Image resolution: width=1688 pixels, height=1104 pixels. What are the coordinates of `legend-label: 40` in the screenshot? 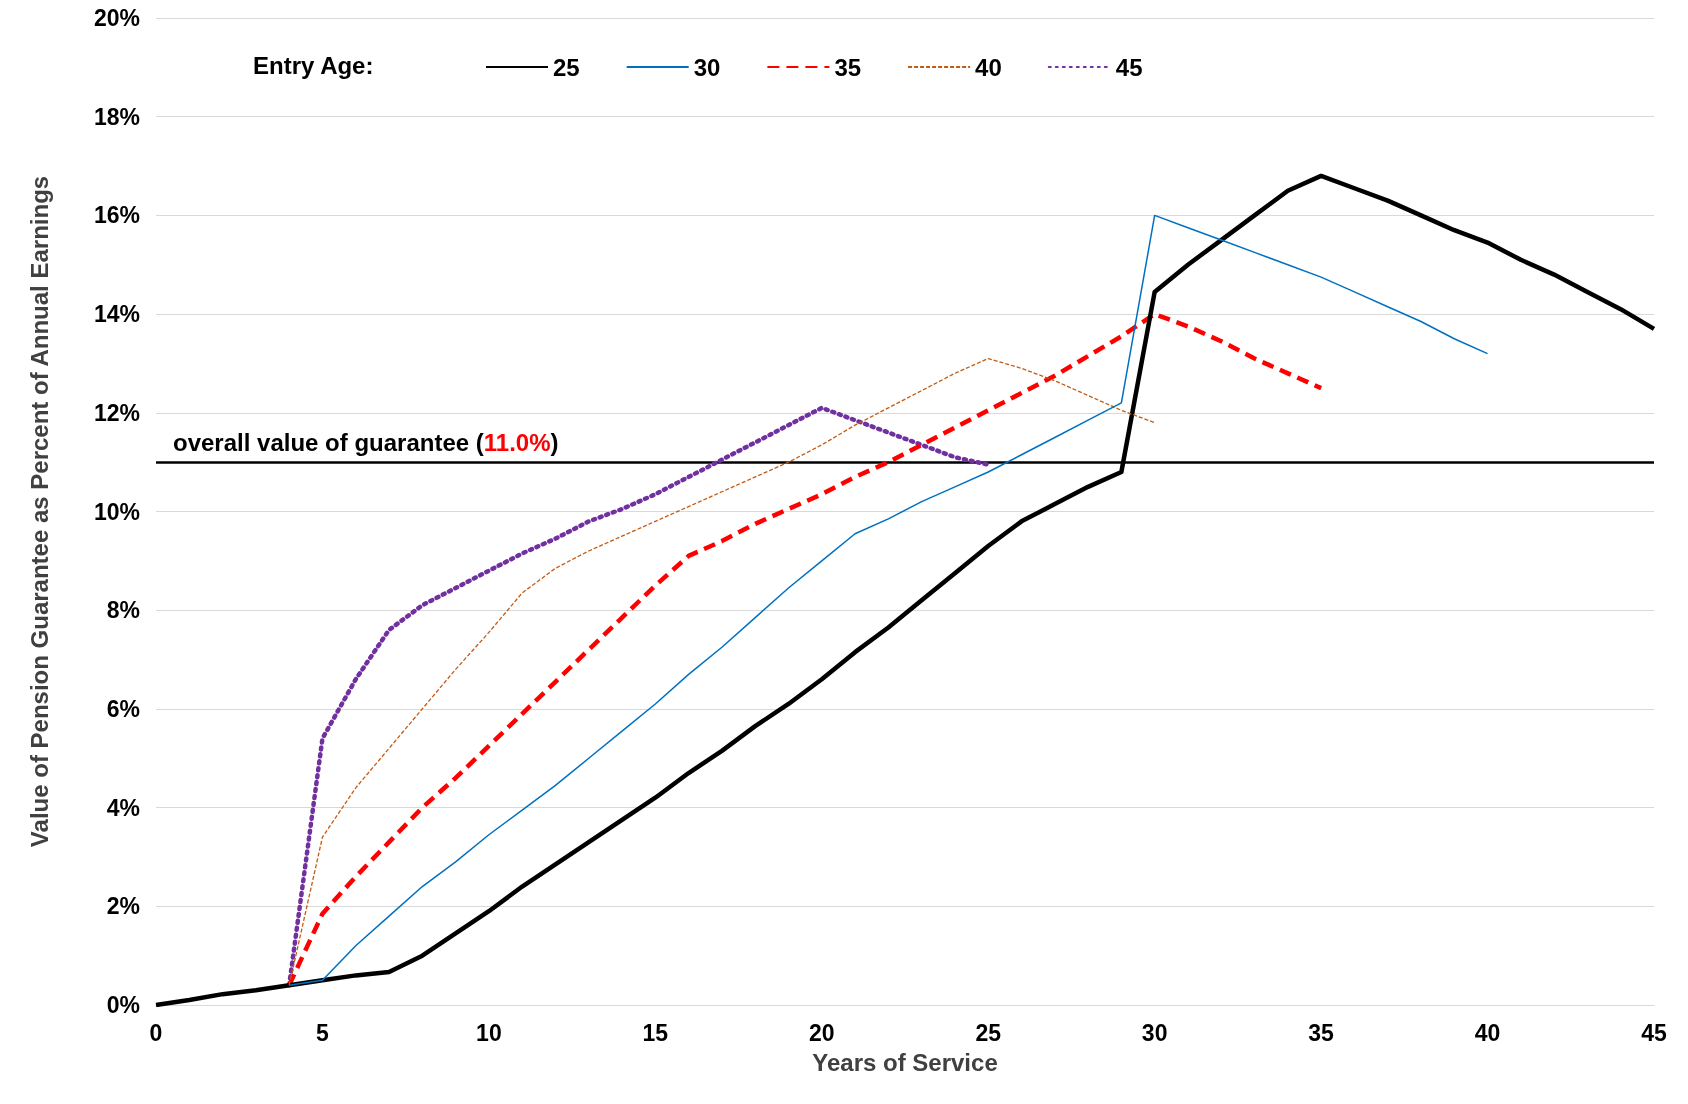 It's located at (988, 67).